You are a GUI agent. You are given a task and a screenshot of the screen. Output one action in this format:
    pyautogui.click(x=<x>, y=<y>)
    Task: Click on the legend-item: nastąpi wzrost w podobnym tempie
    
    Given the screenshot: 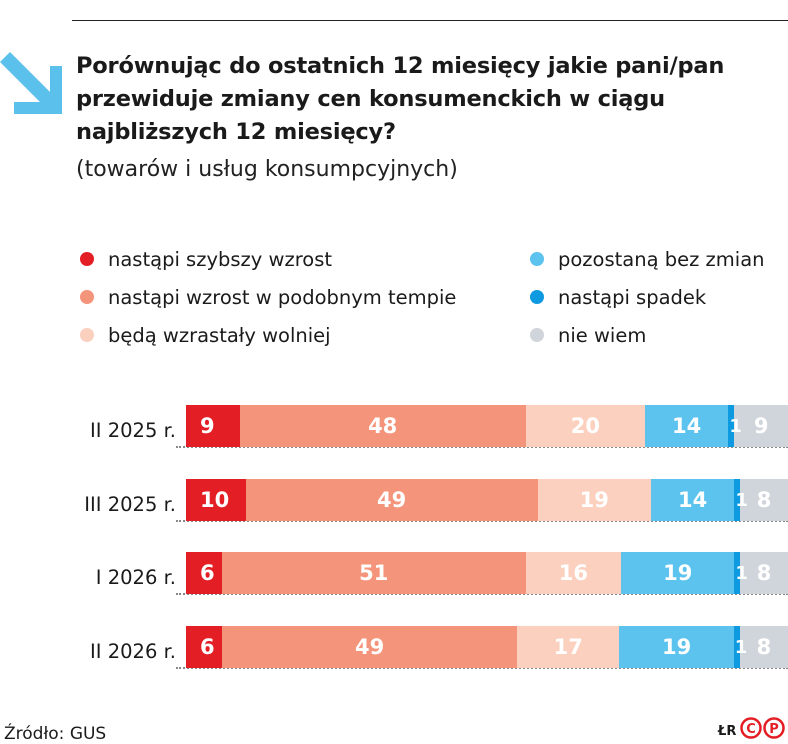 What is the action you would take?
    pyautogui.click(x=268, y=297)
    